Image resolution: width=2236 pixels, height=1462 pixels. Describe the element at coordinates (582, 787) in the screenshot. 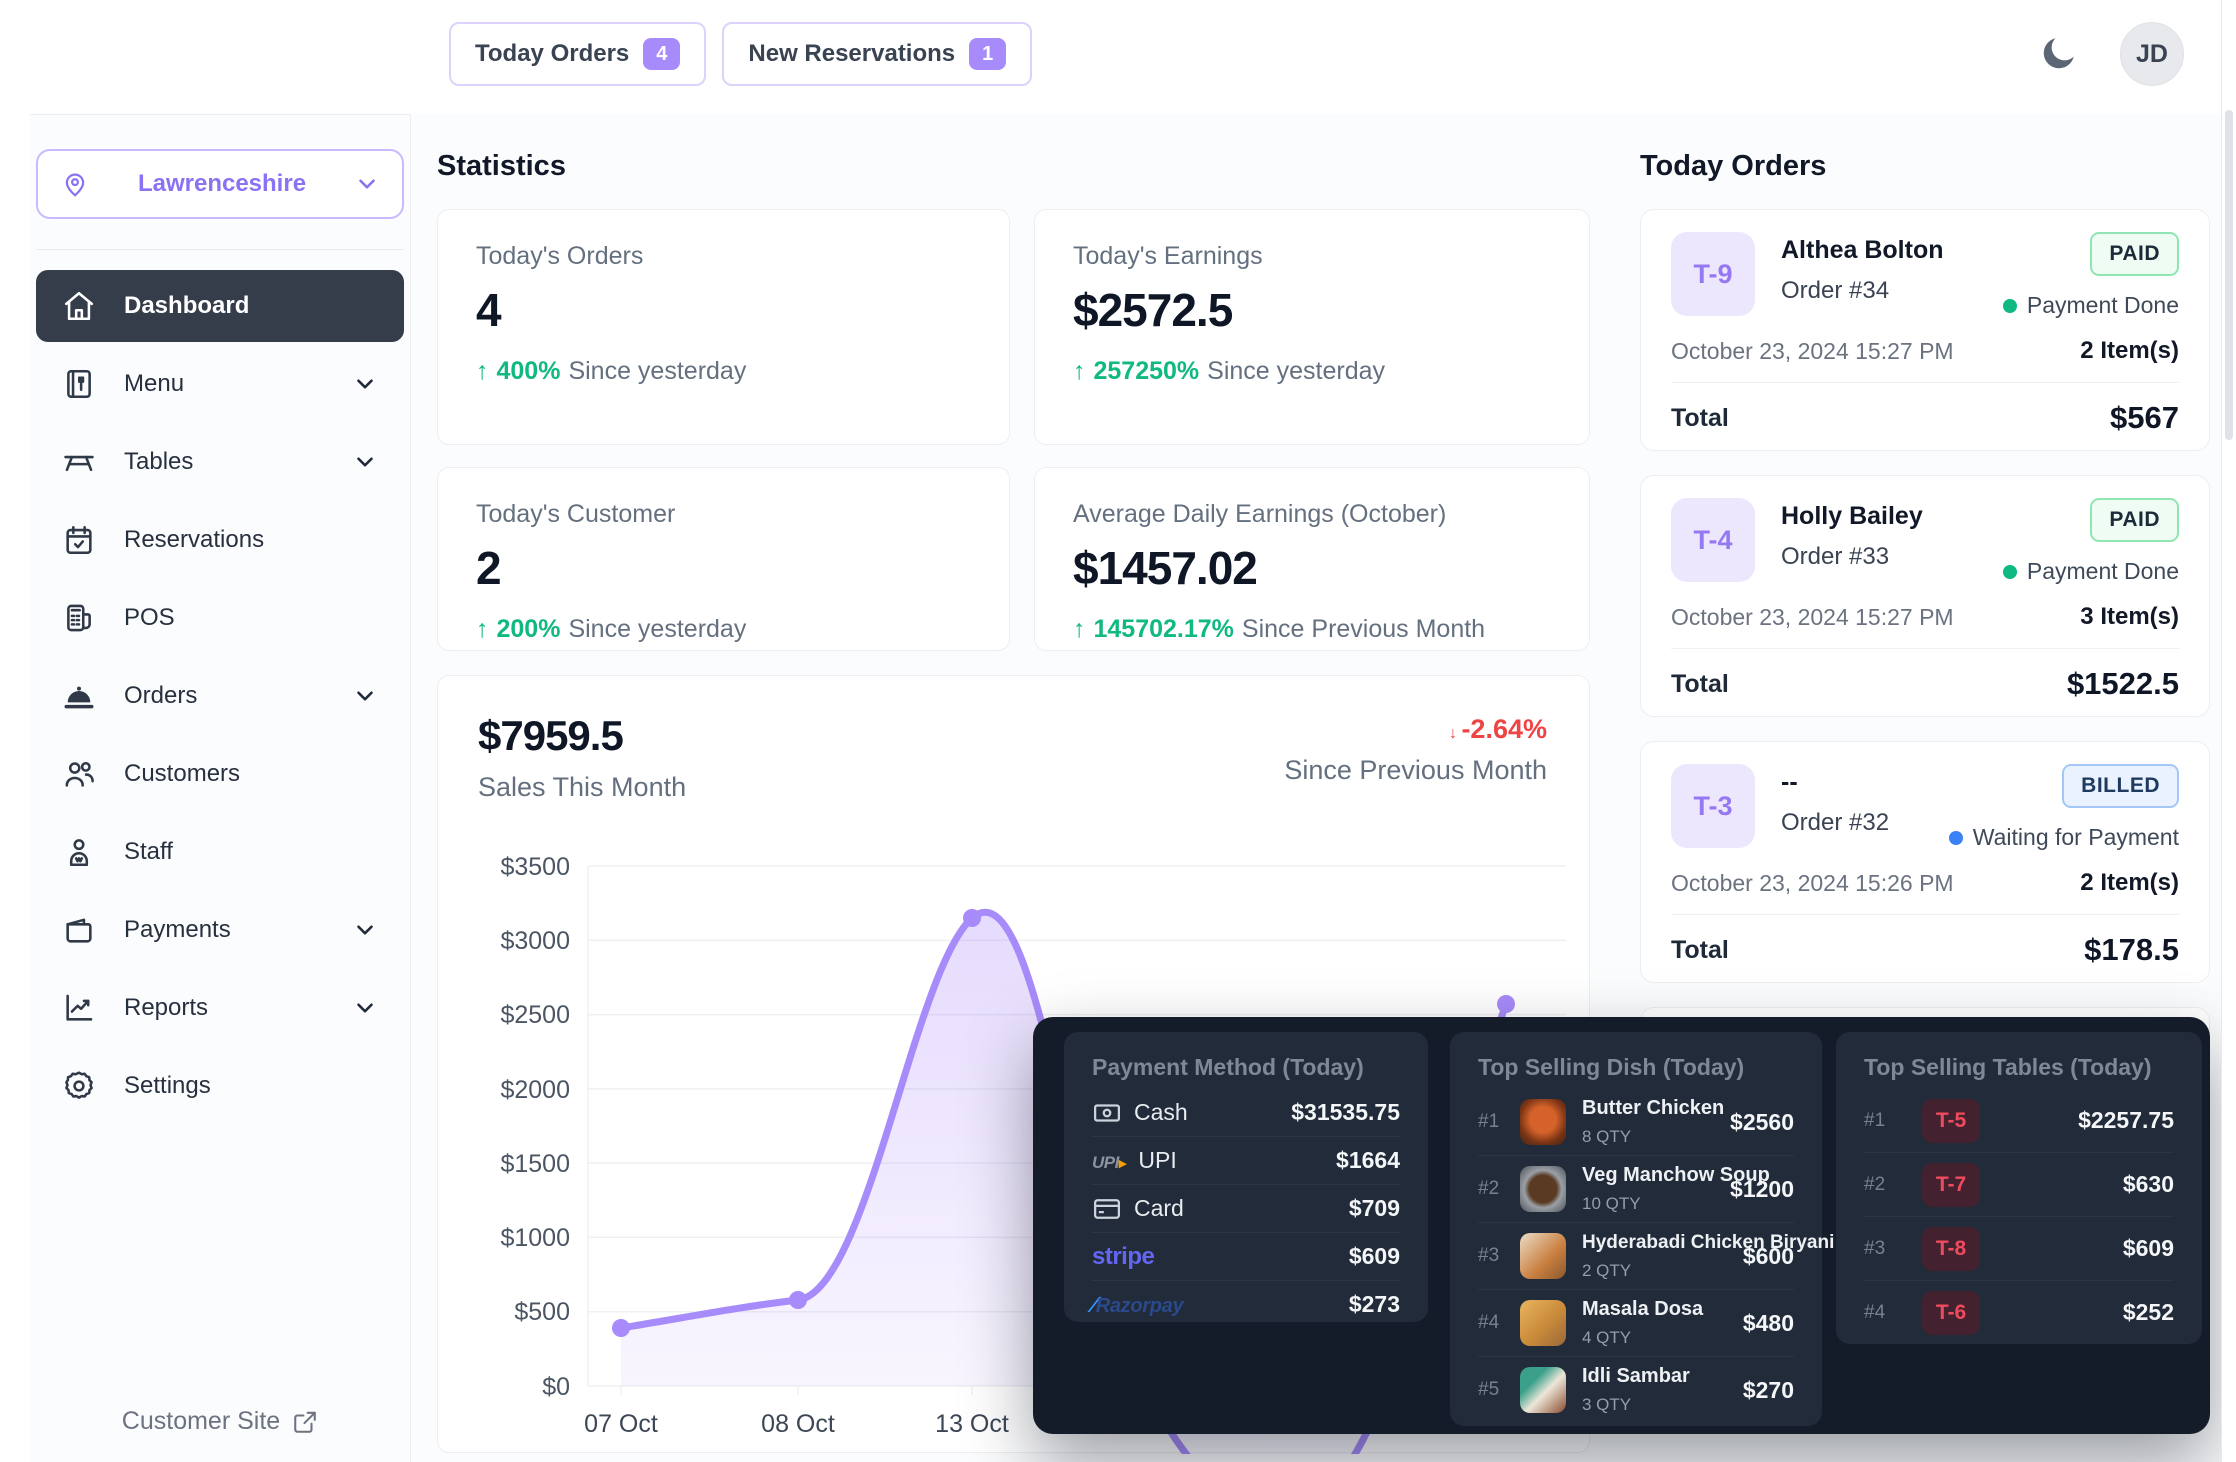

I see `sales-subtitle: Sales This Month` at that location.